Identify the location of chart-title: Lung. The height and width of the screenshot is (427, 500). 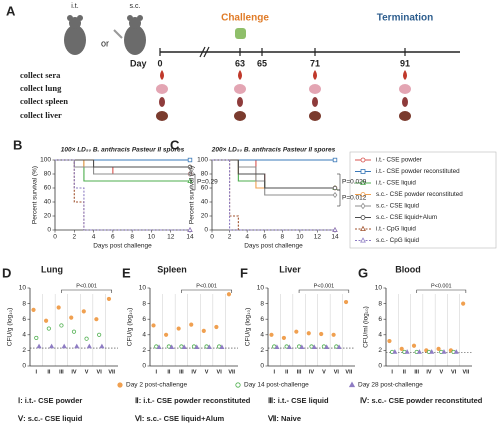
(52, 269).